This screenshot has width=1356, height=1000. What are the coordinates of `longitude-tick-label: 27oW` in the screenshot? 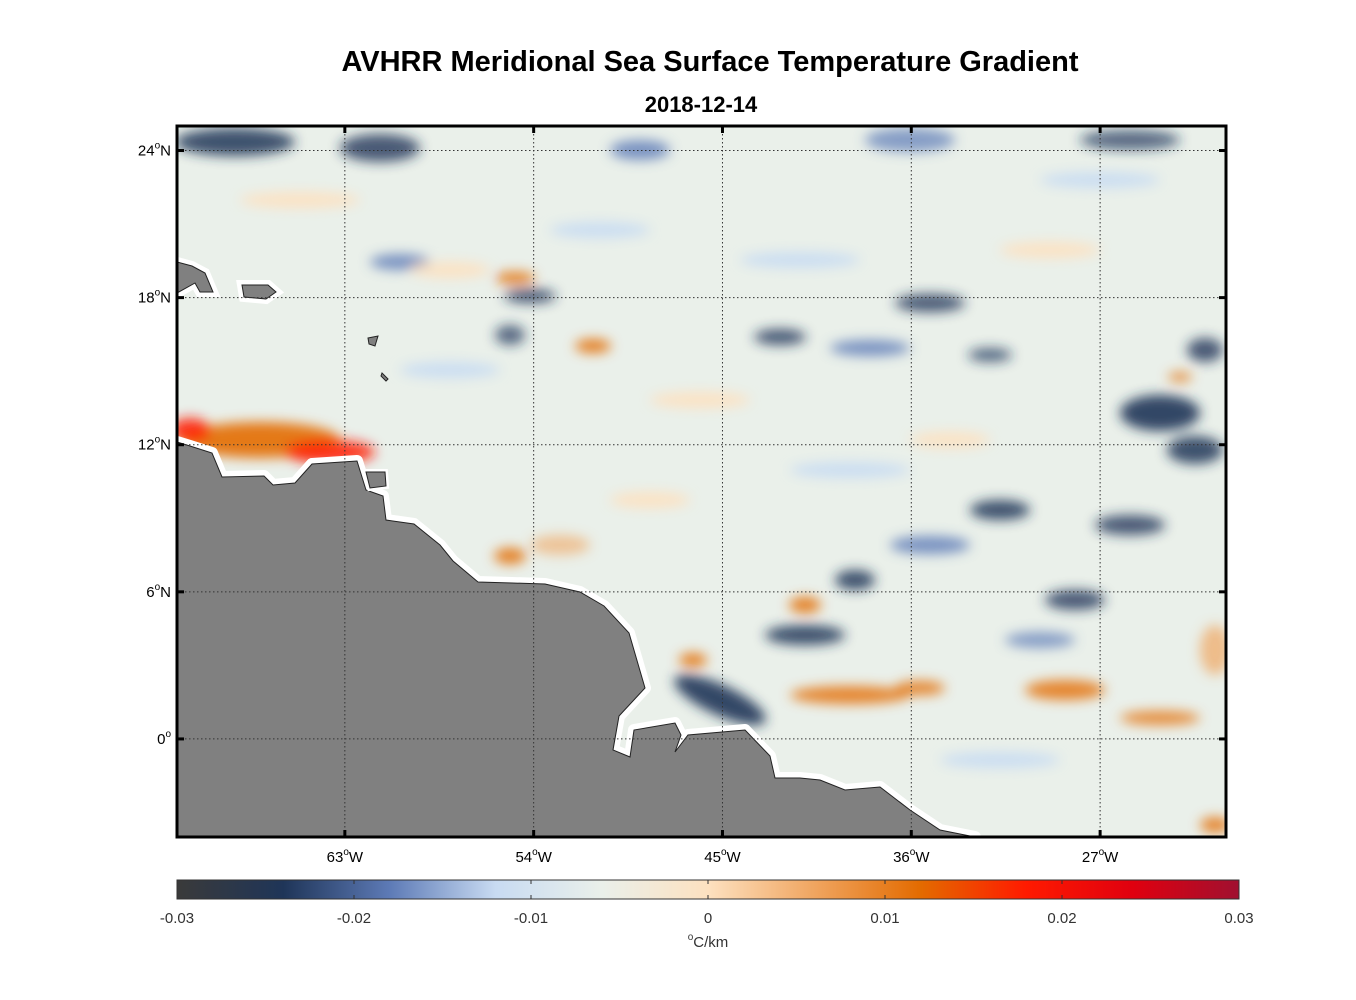 It's located at (1100, 856).